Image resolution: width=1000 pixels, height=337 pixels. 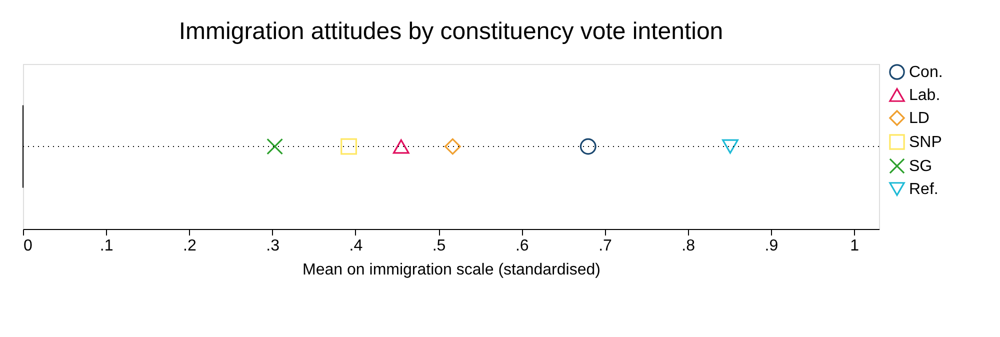 I want to click on legend-label: Con., so click(x=926, y=72).